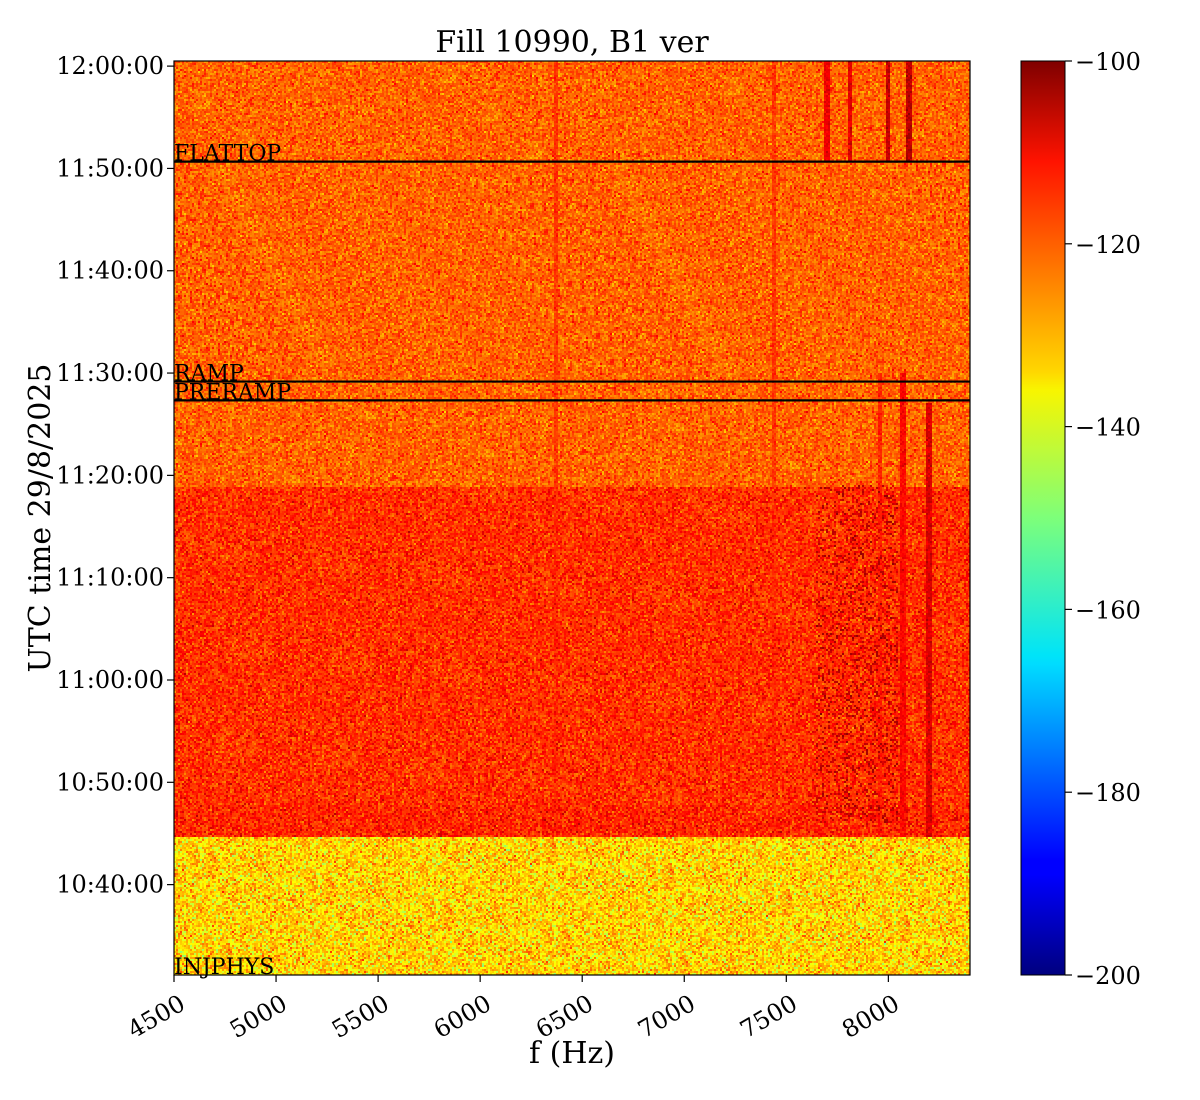  I want to click on y-tick-label: 11:20:00, so click(110, 475).